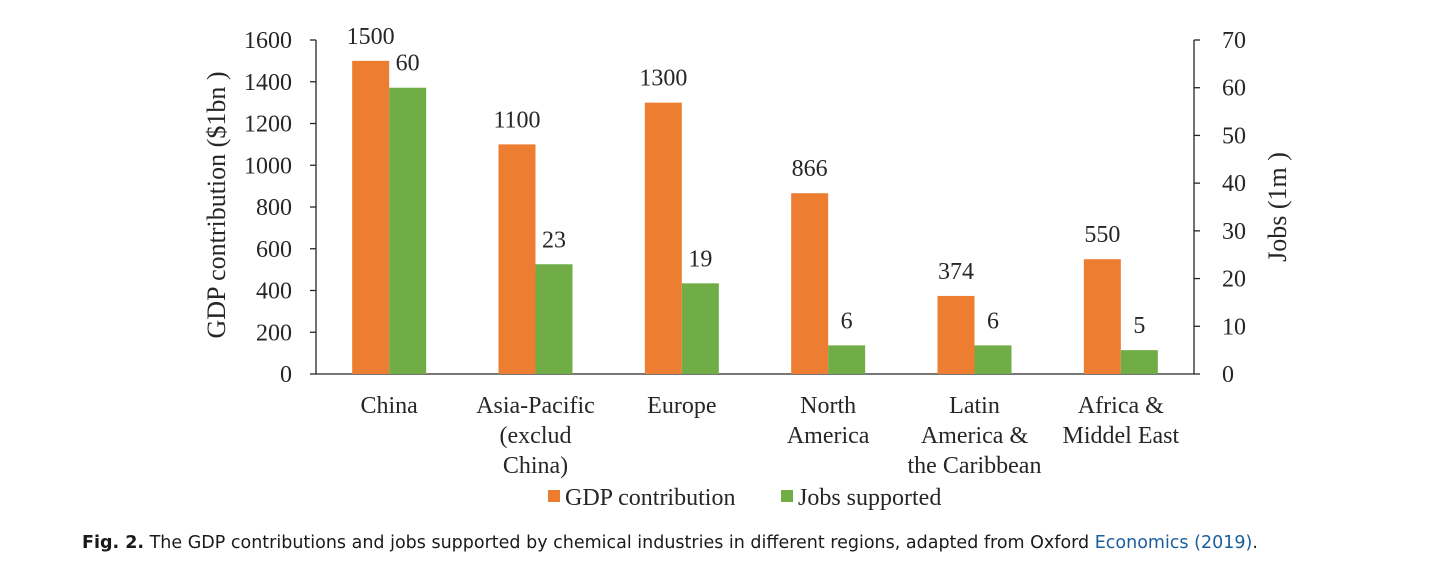 This screenshot has height=573, width=1433. What do you see at coordinates (390, 406) in the screenshot?
I see `category-label: China` at bounding box center [390, 406].